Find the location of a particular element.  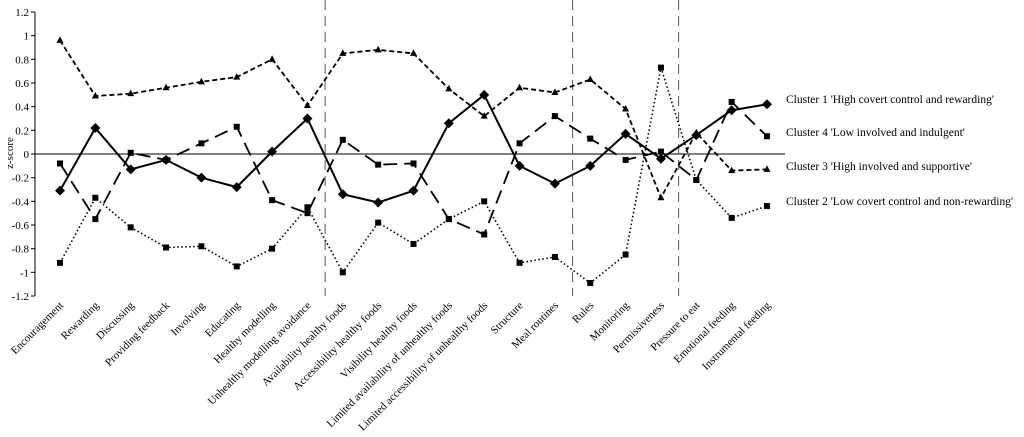

legend-entry: Cluster 4 'Low involved and indulgent' is located at coordinates (875, 133).